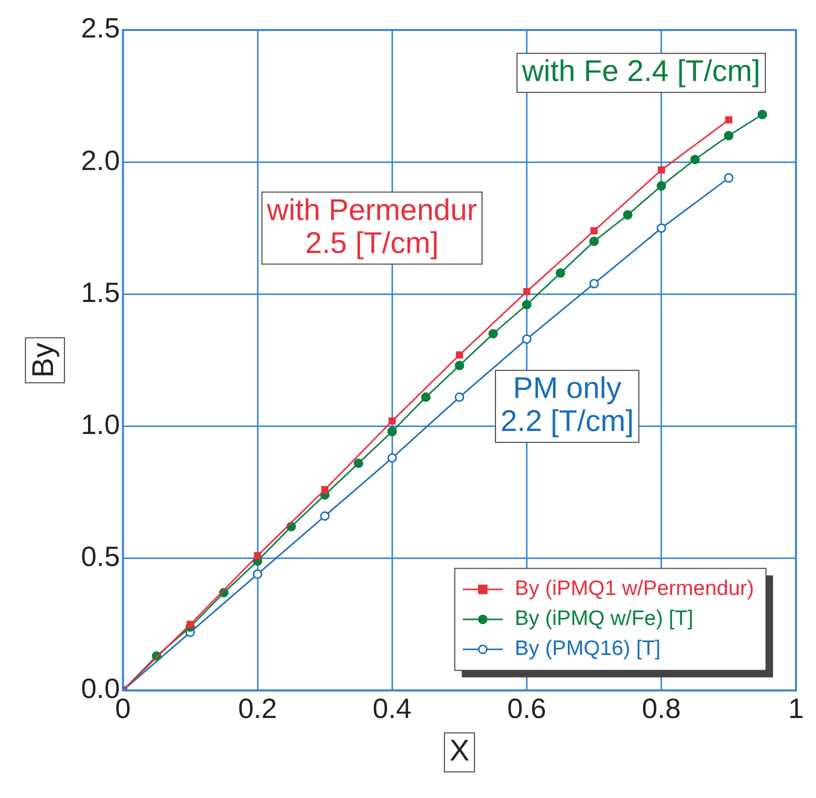 This screenshot has height=798, width=816. What do you see at coordinates (459, 751) in the screenshot?
I see `x-axis-title: X` at bounding box center [459, 751].